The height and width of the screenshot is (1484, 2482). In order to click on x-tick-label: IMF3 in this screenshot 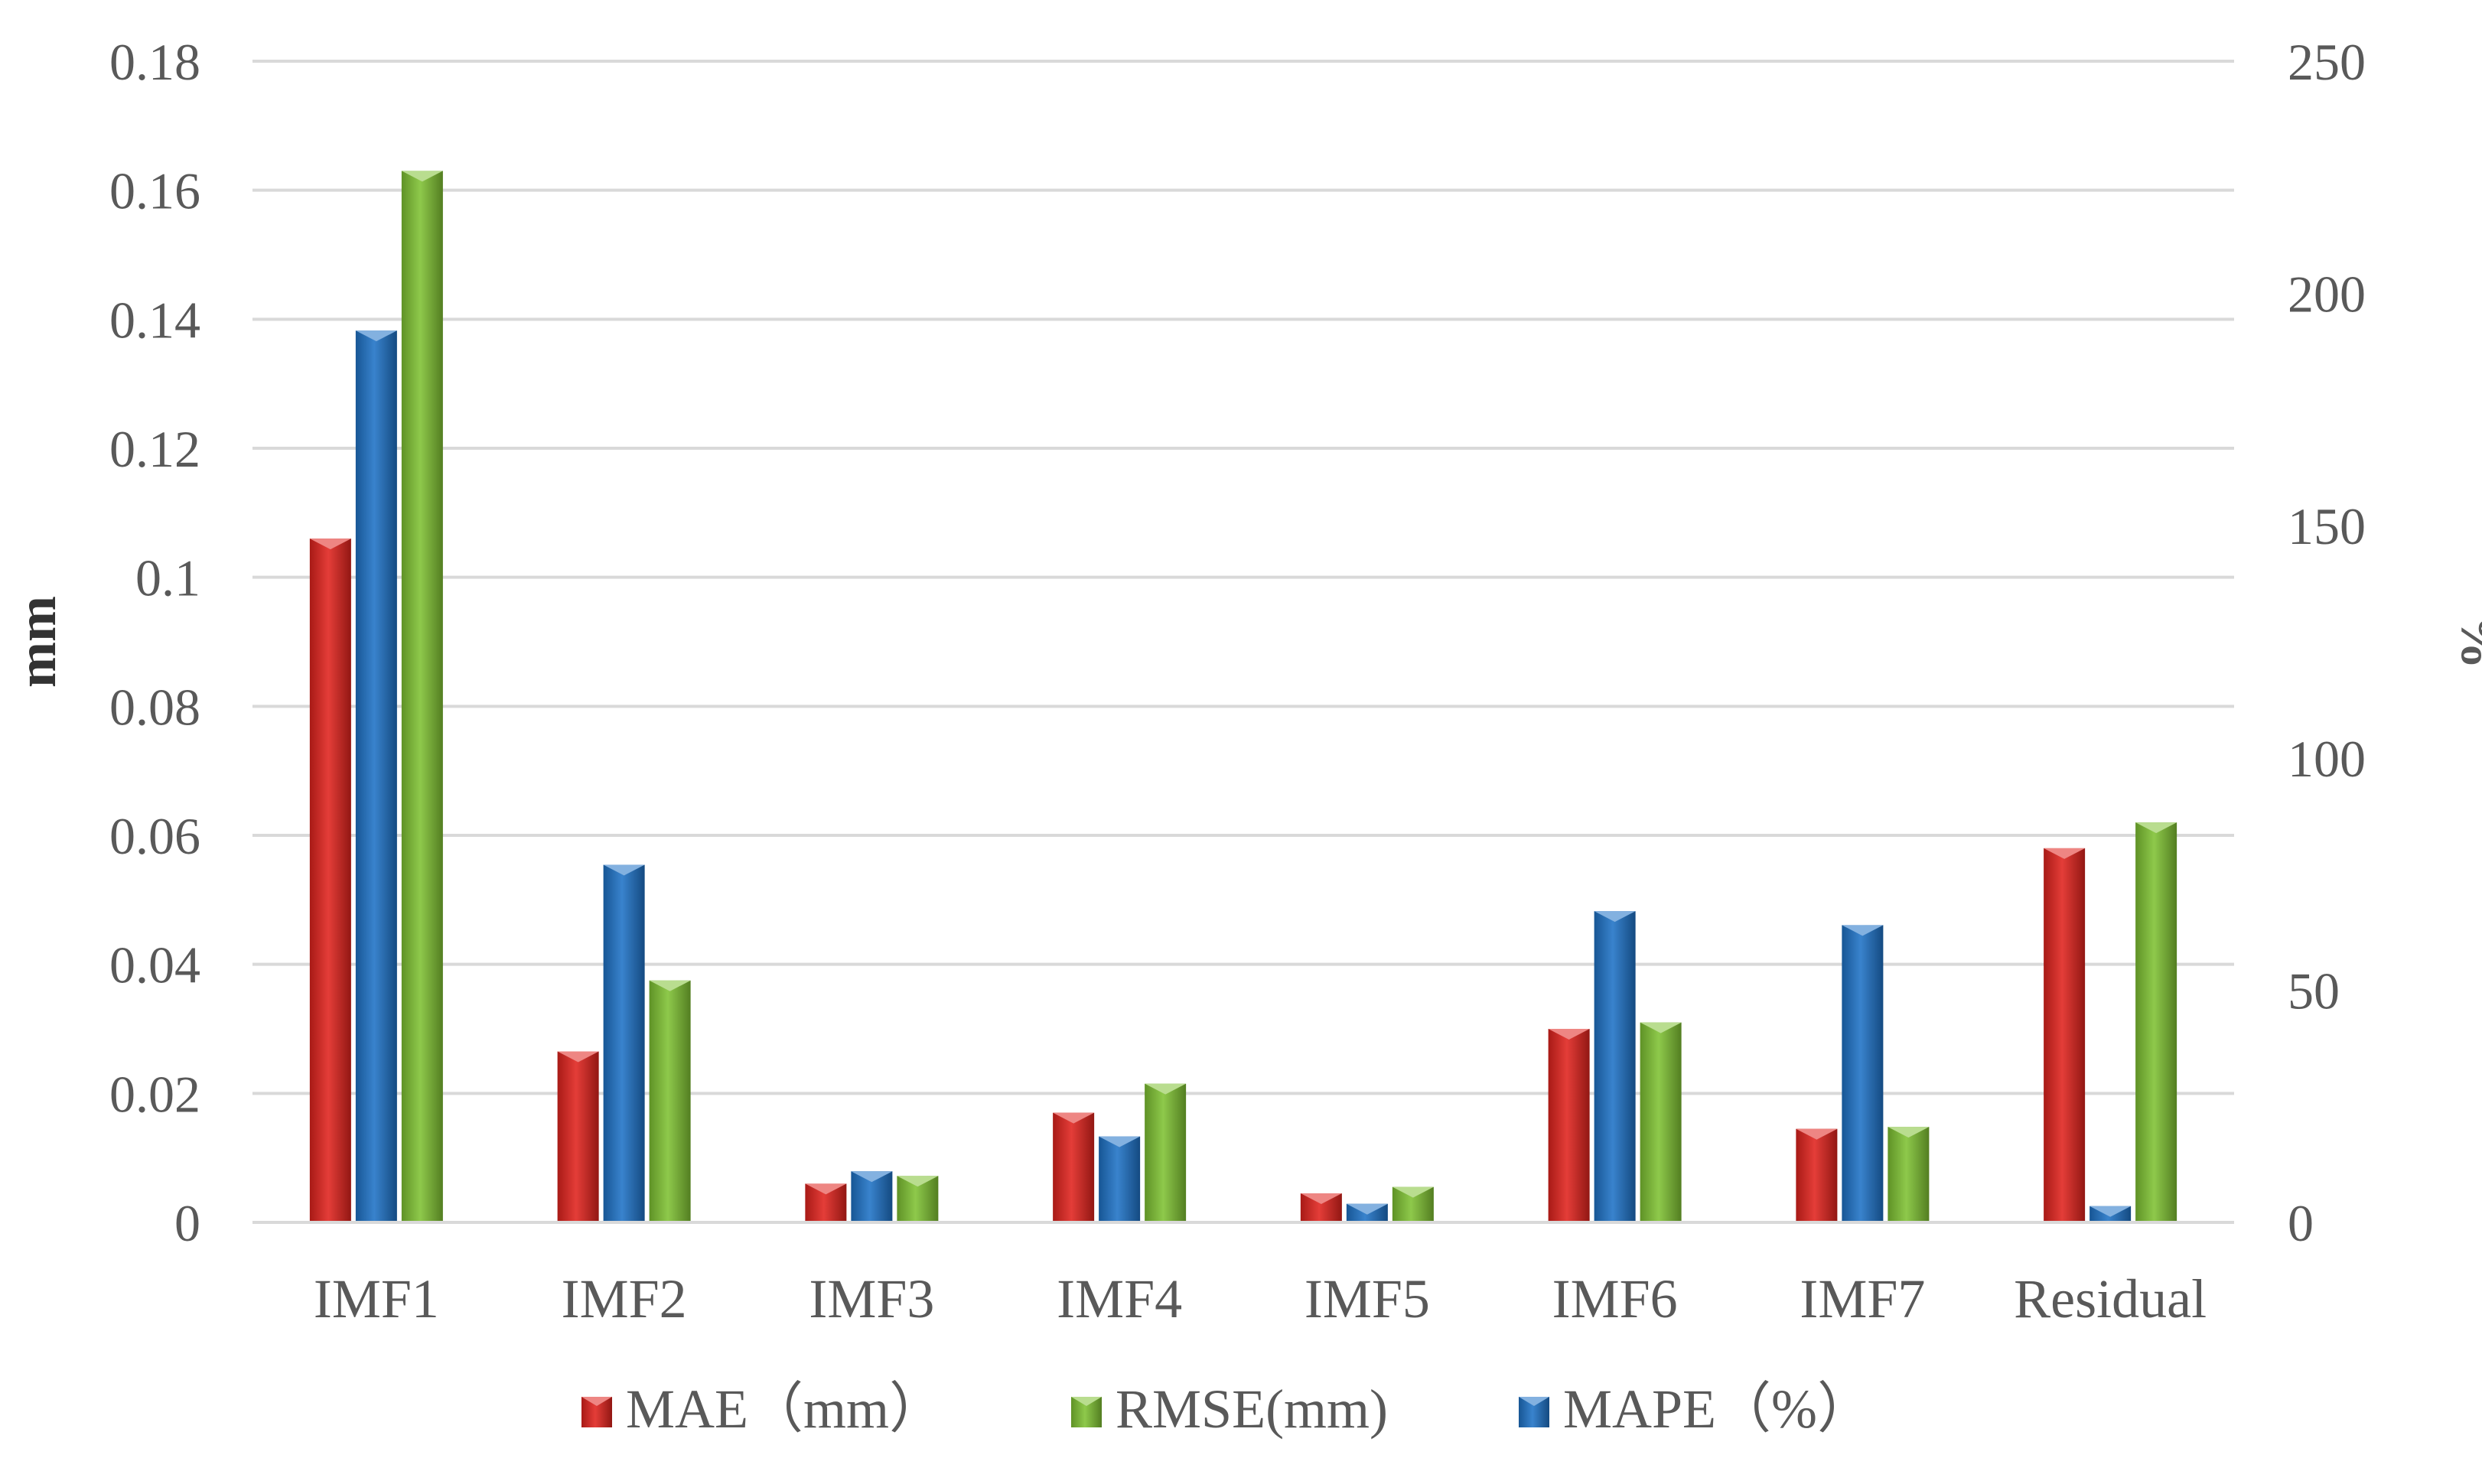, I will do `click(871, 1298)`.